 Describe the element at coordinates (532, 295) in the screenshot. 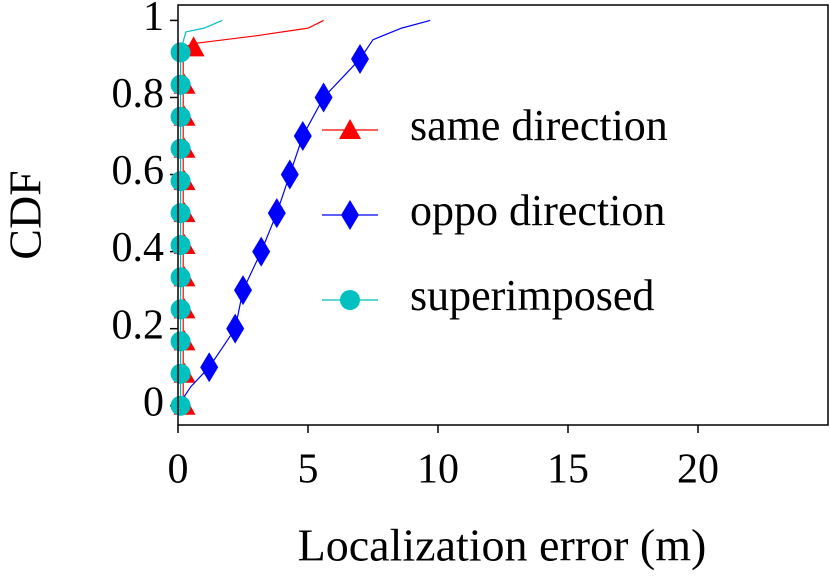

I see `legend-label: superimposed` at that location.